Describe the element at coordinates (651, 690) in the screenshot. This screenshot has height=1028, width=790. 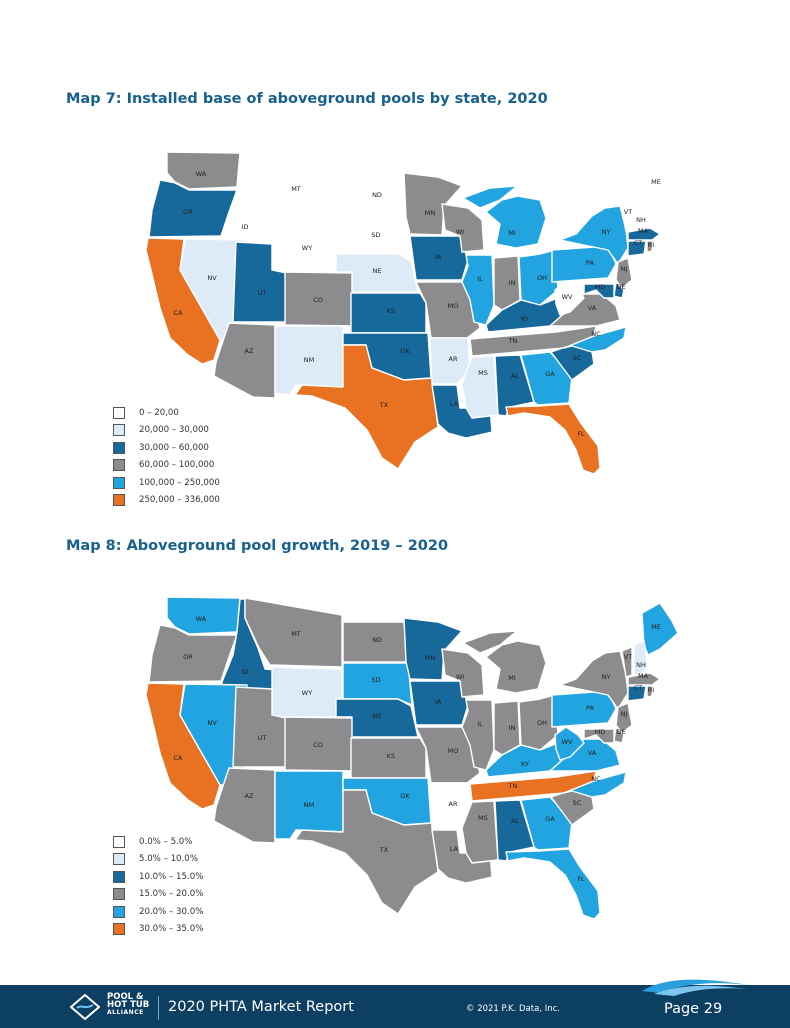
I see `map8-label-ri: RI` at that location.